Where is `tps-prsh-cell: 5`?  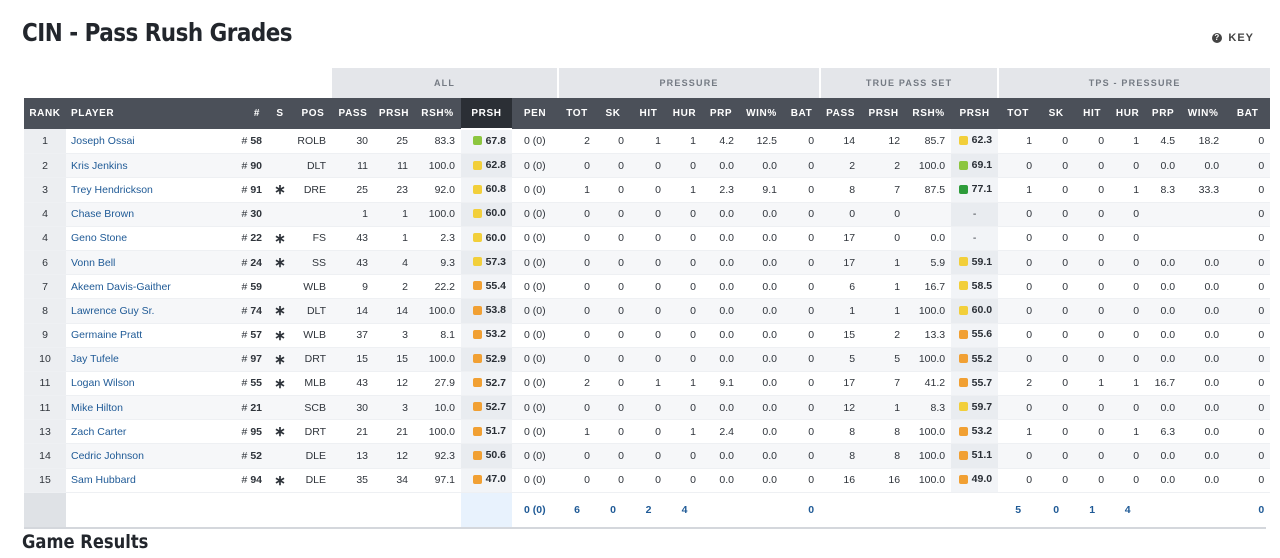 tps-prsh-cell: 5 is located at coordinates (884, 359).